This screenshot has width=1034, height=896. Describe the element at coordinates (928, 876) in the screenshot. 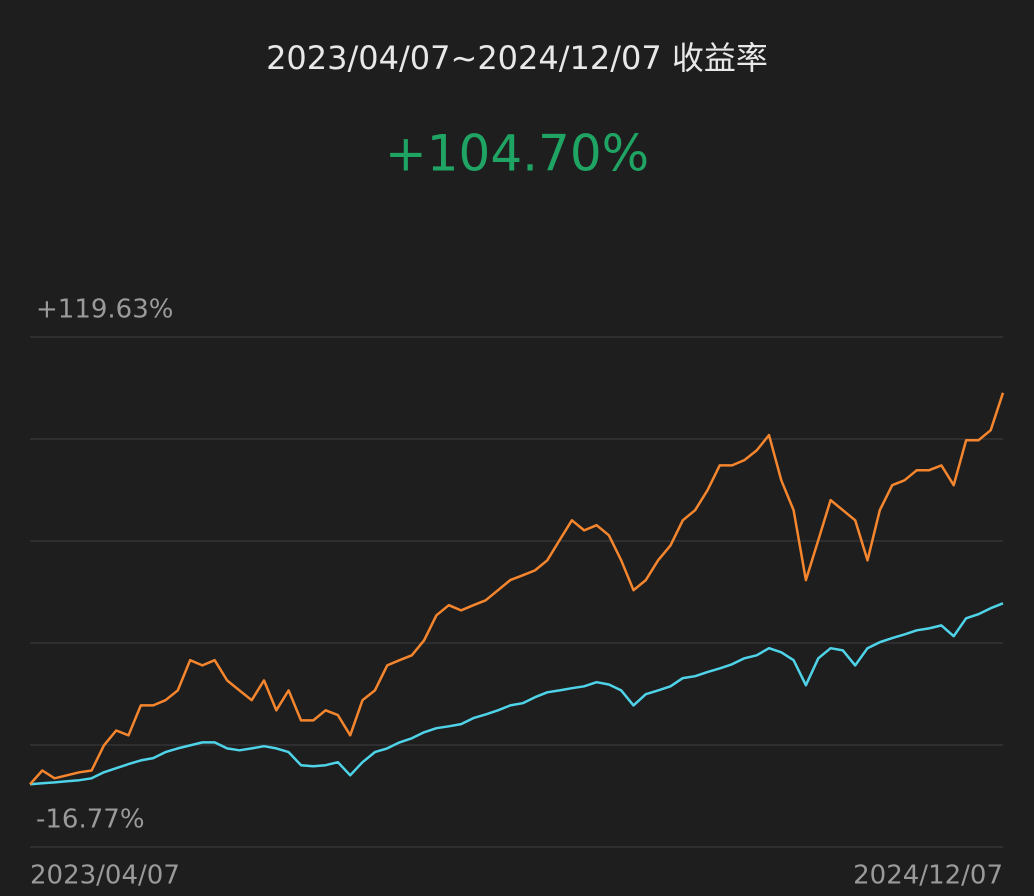

I see `x-tick-label: 2024/12/07` at that location.